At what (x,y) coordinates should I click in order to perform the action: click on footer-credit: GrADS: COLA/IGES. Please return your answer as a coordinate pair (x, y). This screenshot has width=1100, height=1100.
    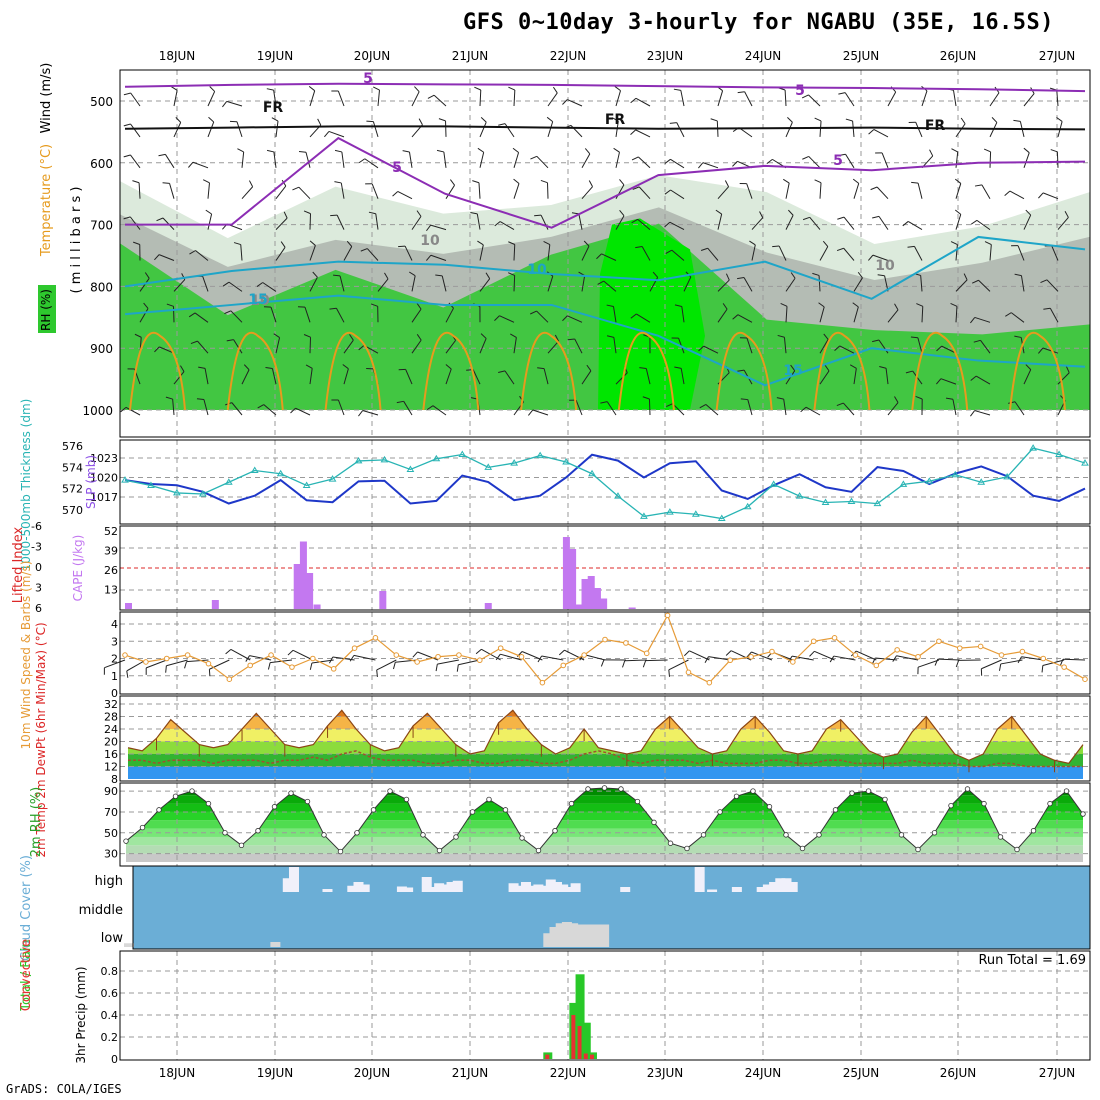
    Looking at the image, I should click on (64, 1089).